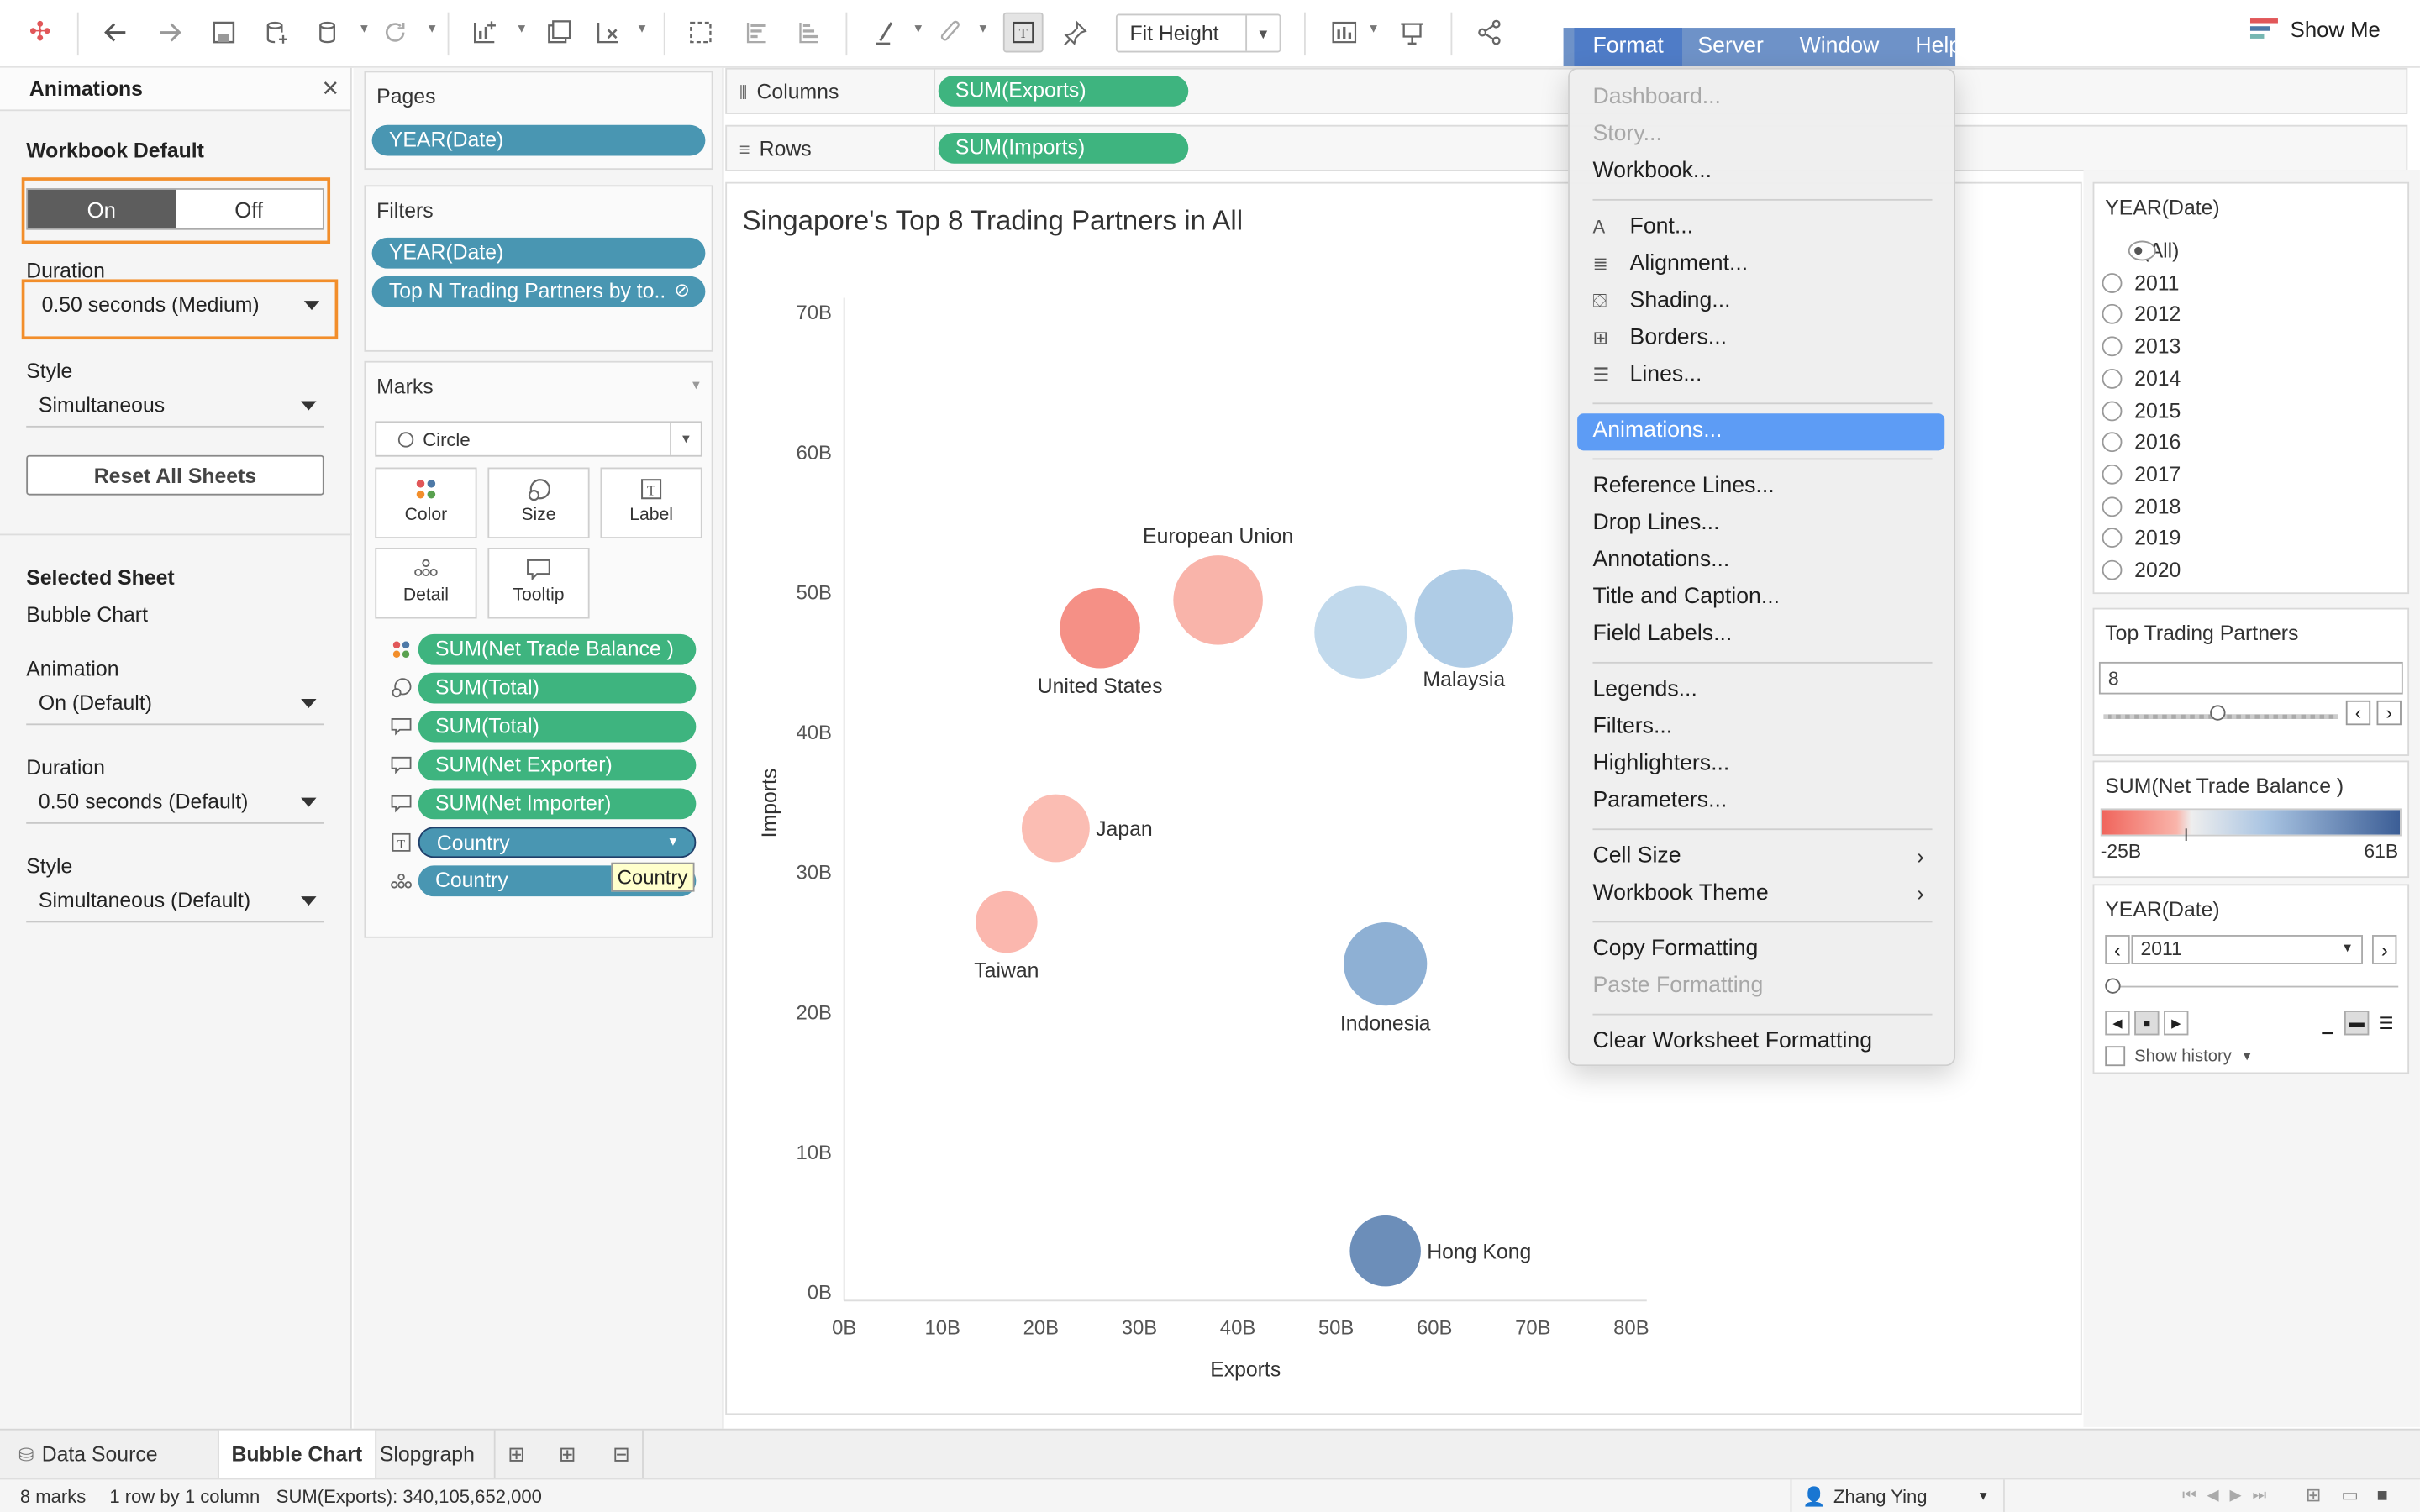  Describe the element at coordinates (485, 32) in the screenshot. I see `new-worksheet-icon` at that location.